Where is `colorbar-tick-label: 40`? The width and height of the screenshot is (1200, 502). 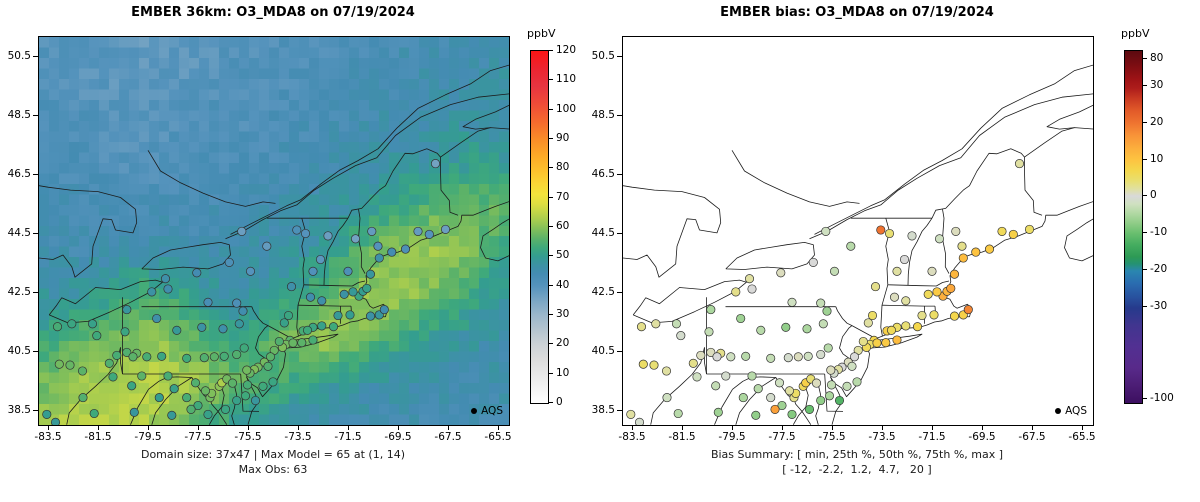
colorbar-tick-label: 40 is located at coordinates (563, 284).